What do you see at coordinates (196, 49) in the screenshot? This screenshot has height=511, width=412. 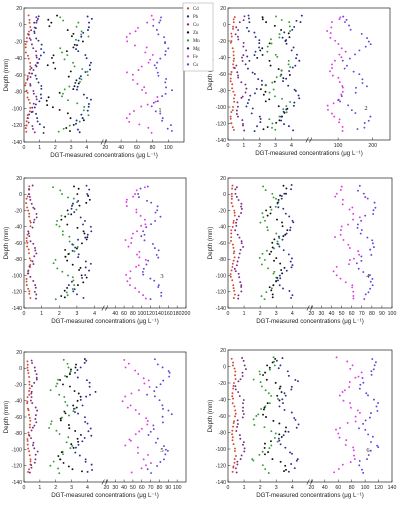 I see `legend-label: Mg` at bounding box center [196, 49].